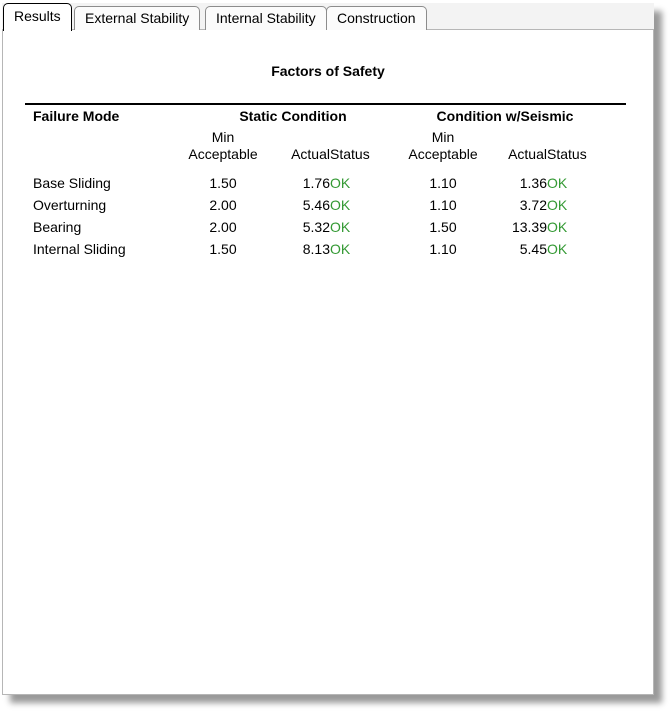  What do you see at coordinates (137, 18) in the screenshot?
I see `tab-external-stability: External Stability` at bounding box center [137, 18].